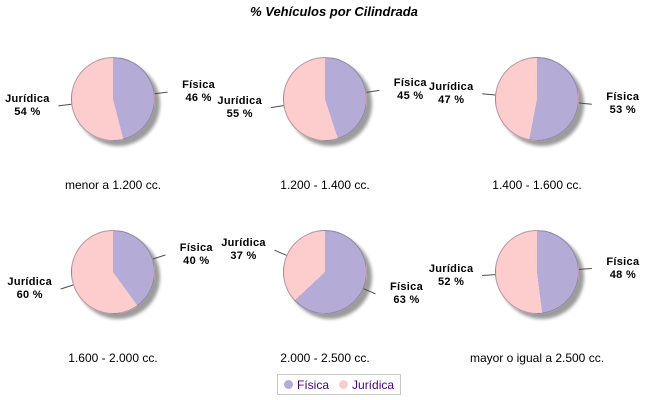 This screenshot has height=400, width=650. What do you see at coordinates (196, 261) in the screenshot?
I see `slice-value: 40 %` at bounding box center [196, 261].